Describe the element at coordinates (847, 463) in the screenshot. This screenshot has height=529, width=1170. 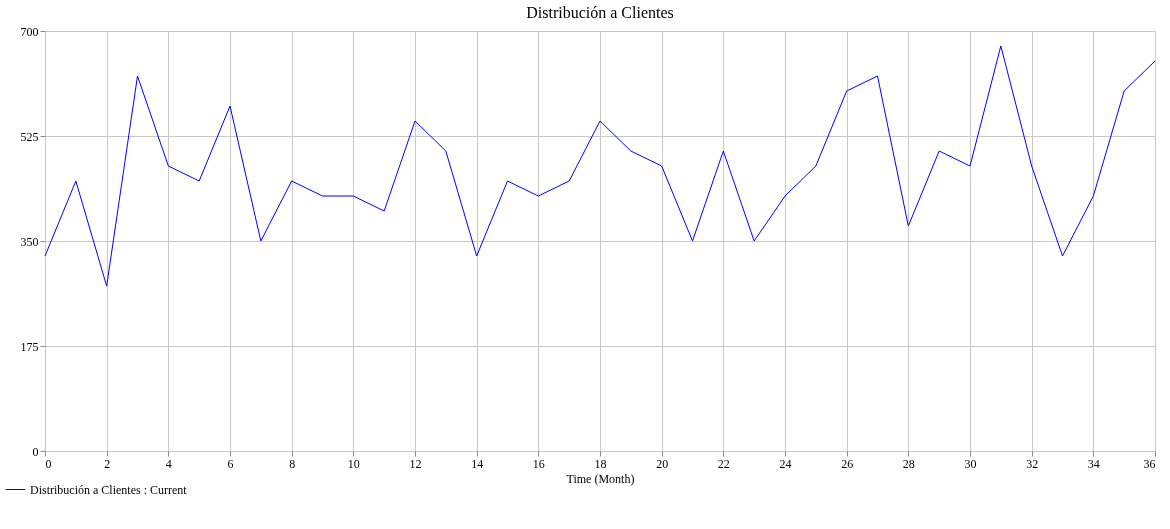
I see `x-tick-label: 26` at that location.